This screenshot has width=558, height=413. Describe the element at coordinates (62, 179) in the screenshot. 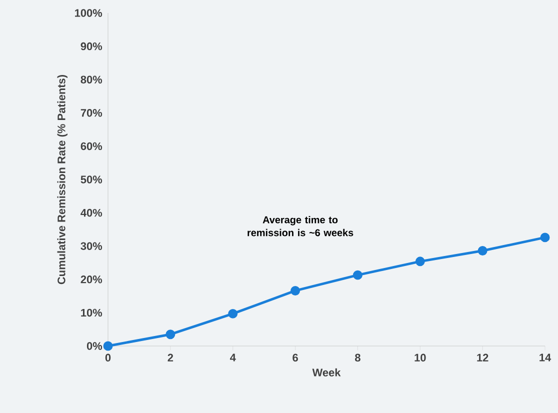

I see `y-axis-title: Cumulative Remission Rate (% Patients)` at that location.